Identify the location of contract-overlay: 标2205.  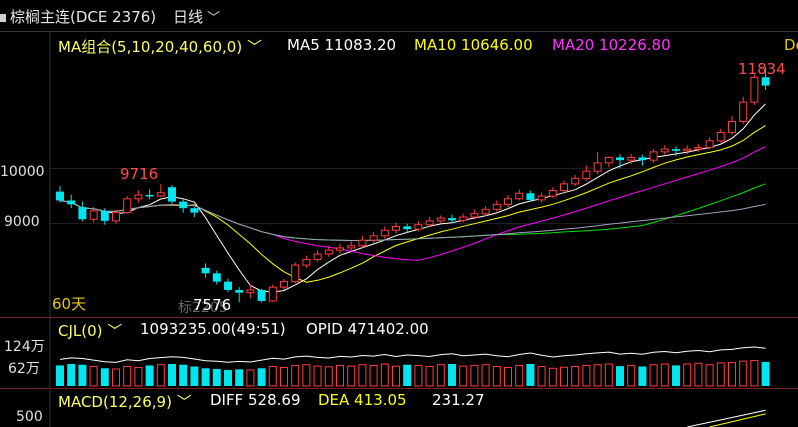
(203, 308).